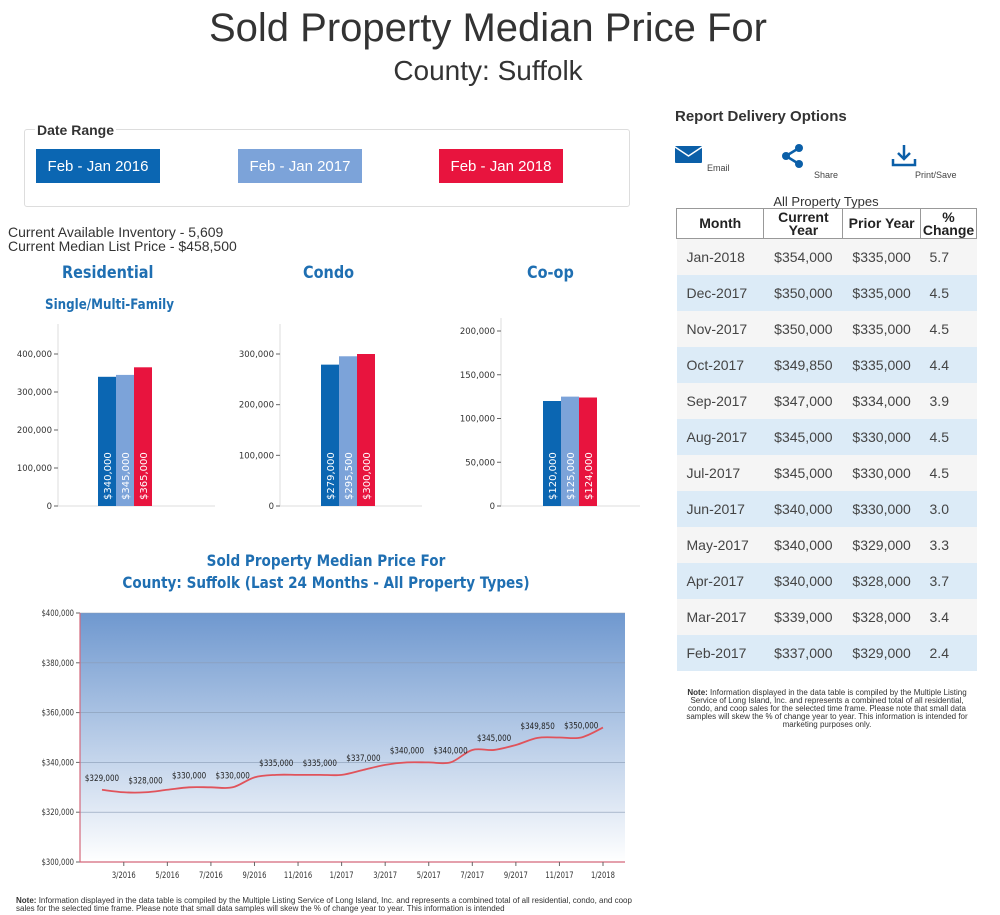 The image size is (1000, 915). What do you see at coordinates (720, 292) in the screenshot?
I see `month-cell: Dec-2017` at bounding box center [720, 292].